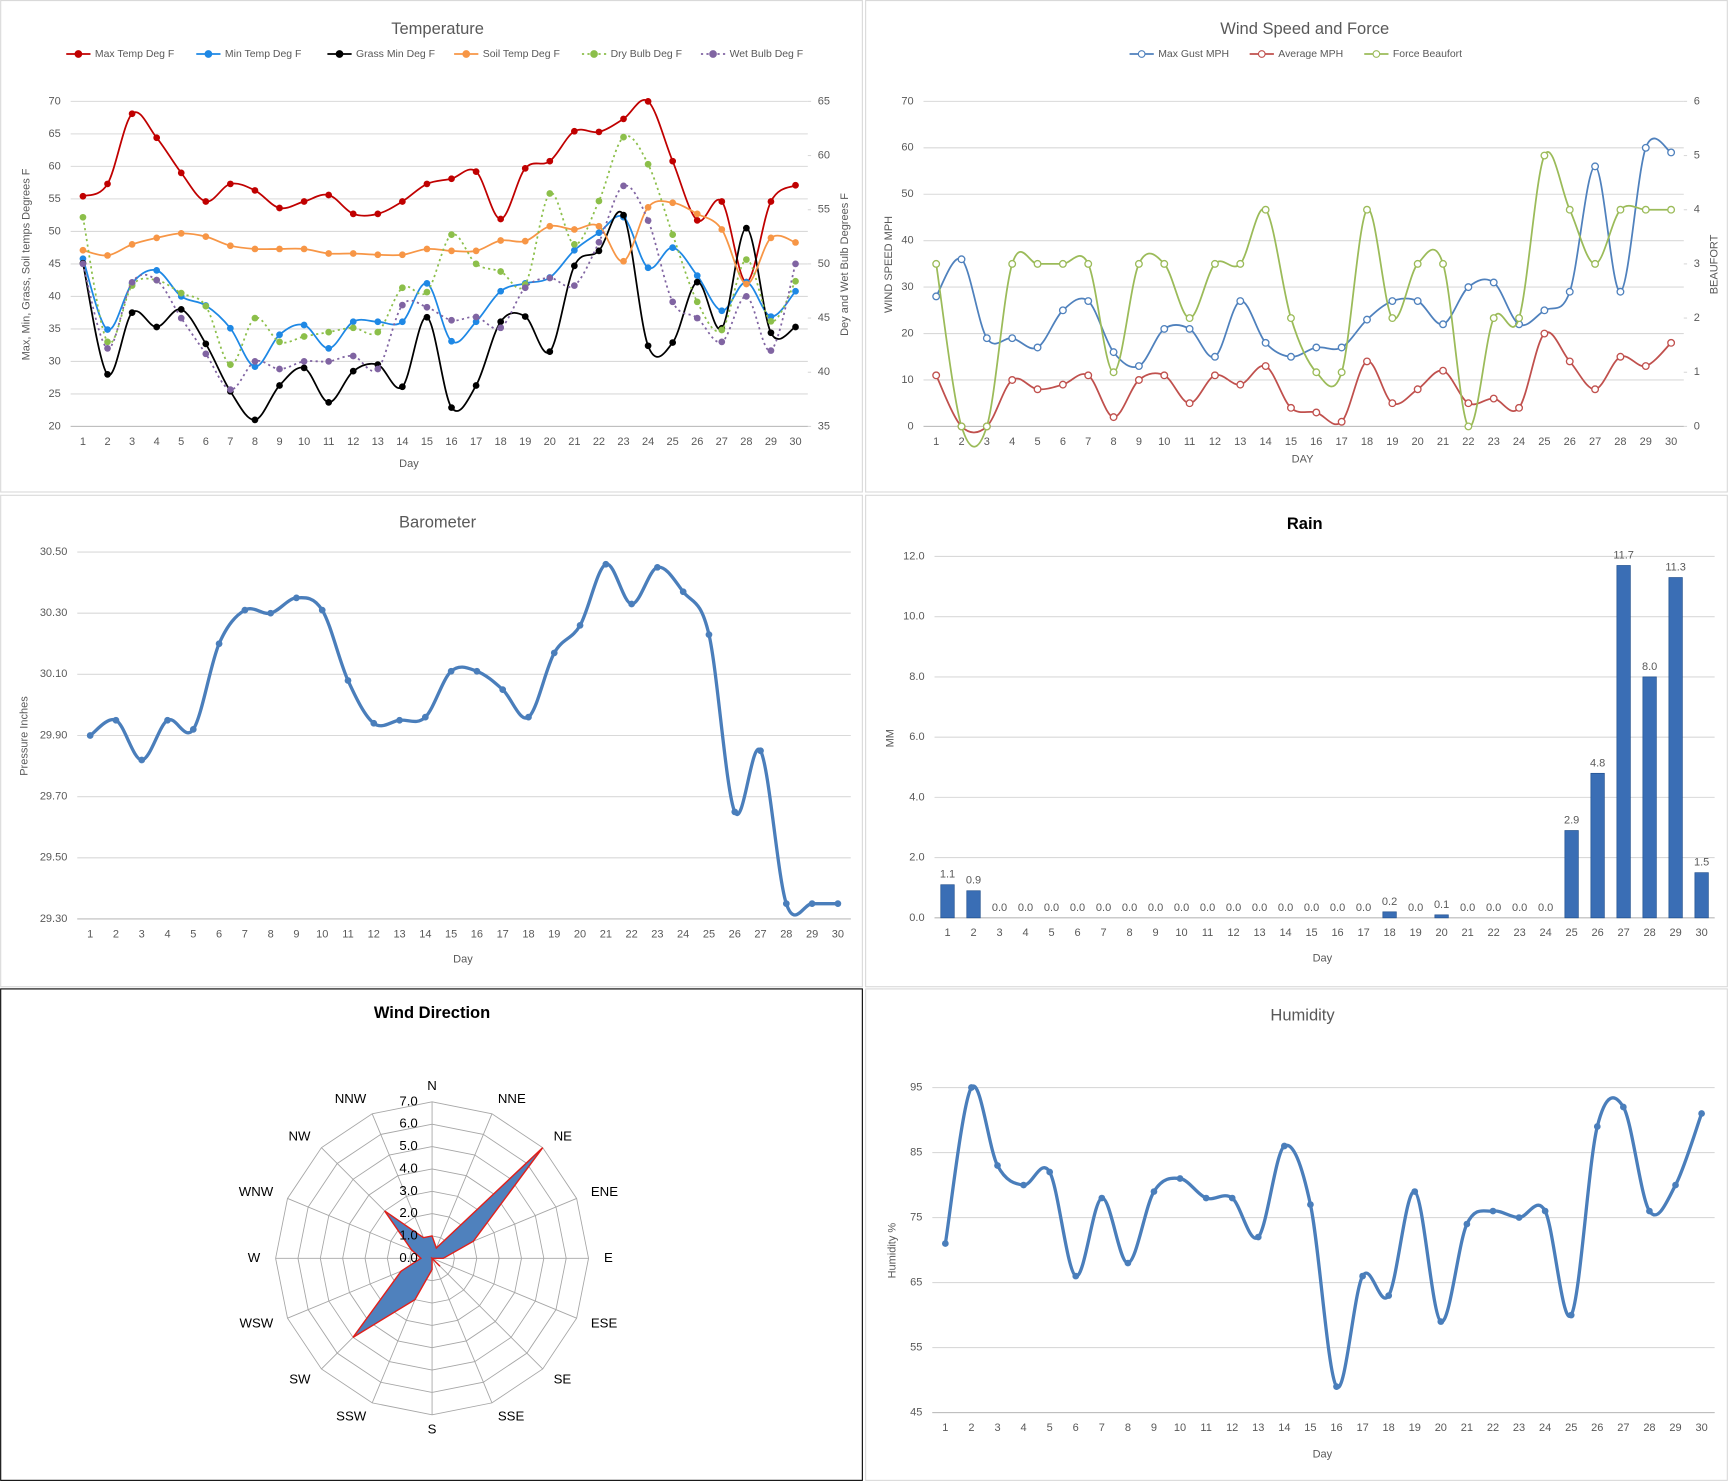  What do you see at coordinates (451, 934) in the screenshot?
I see `x-tick-label: 15` at bounding box center [451, 934].